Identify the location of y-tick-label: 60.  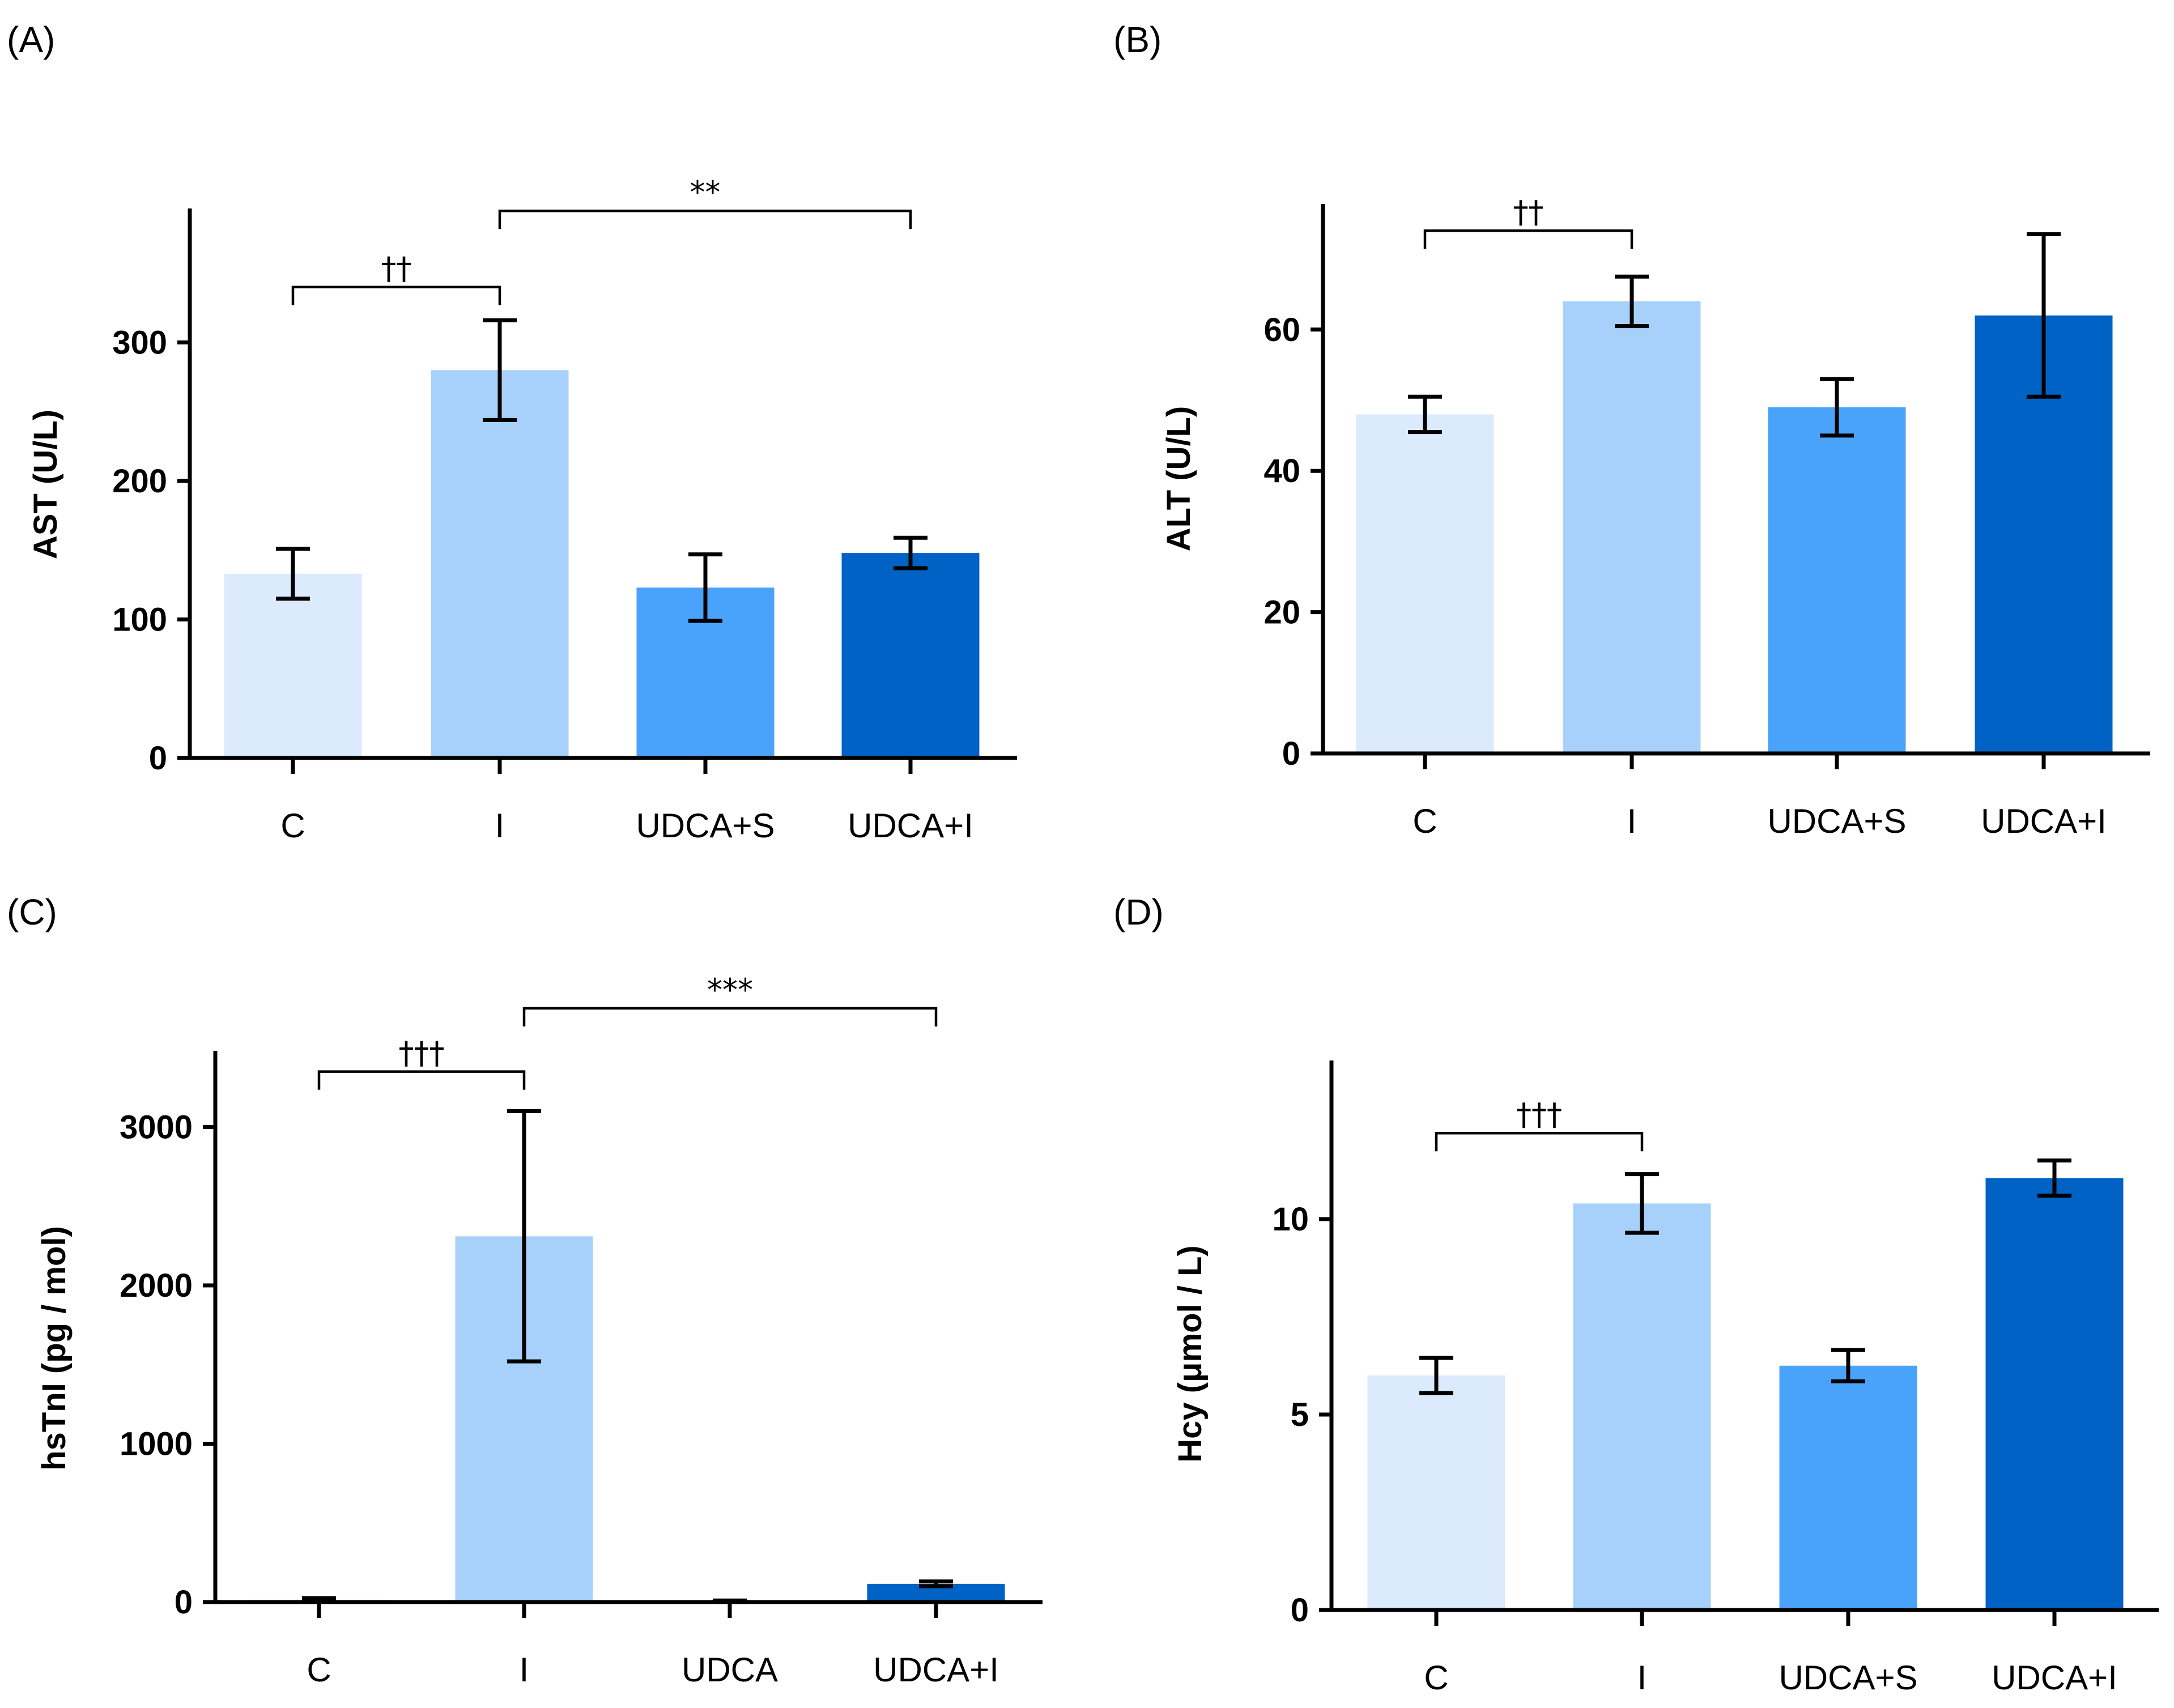
(1282, 330).